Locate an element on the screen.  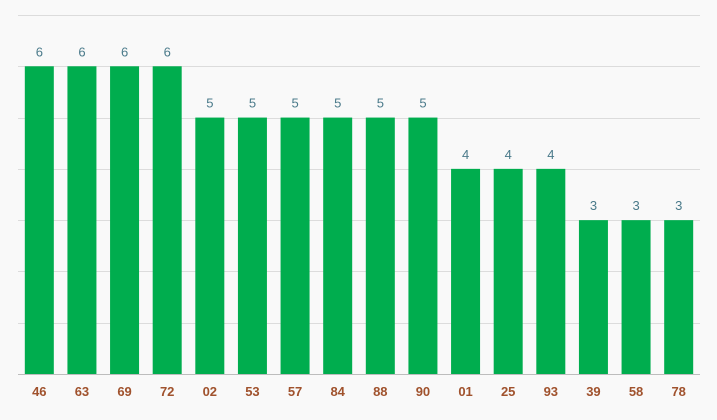
x-tick-label: 88 is located at coordinates (380, 391).